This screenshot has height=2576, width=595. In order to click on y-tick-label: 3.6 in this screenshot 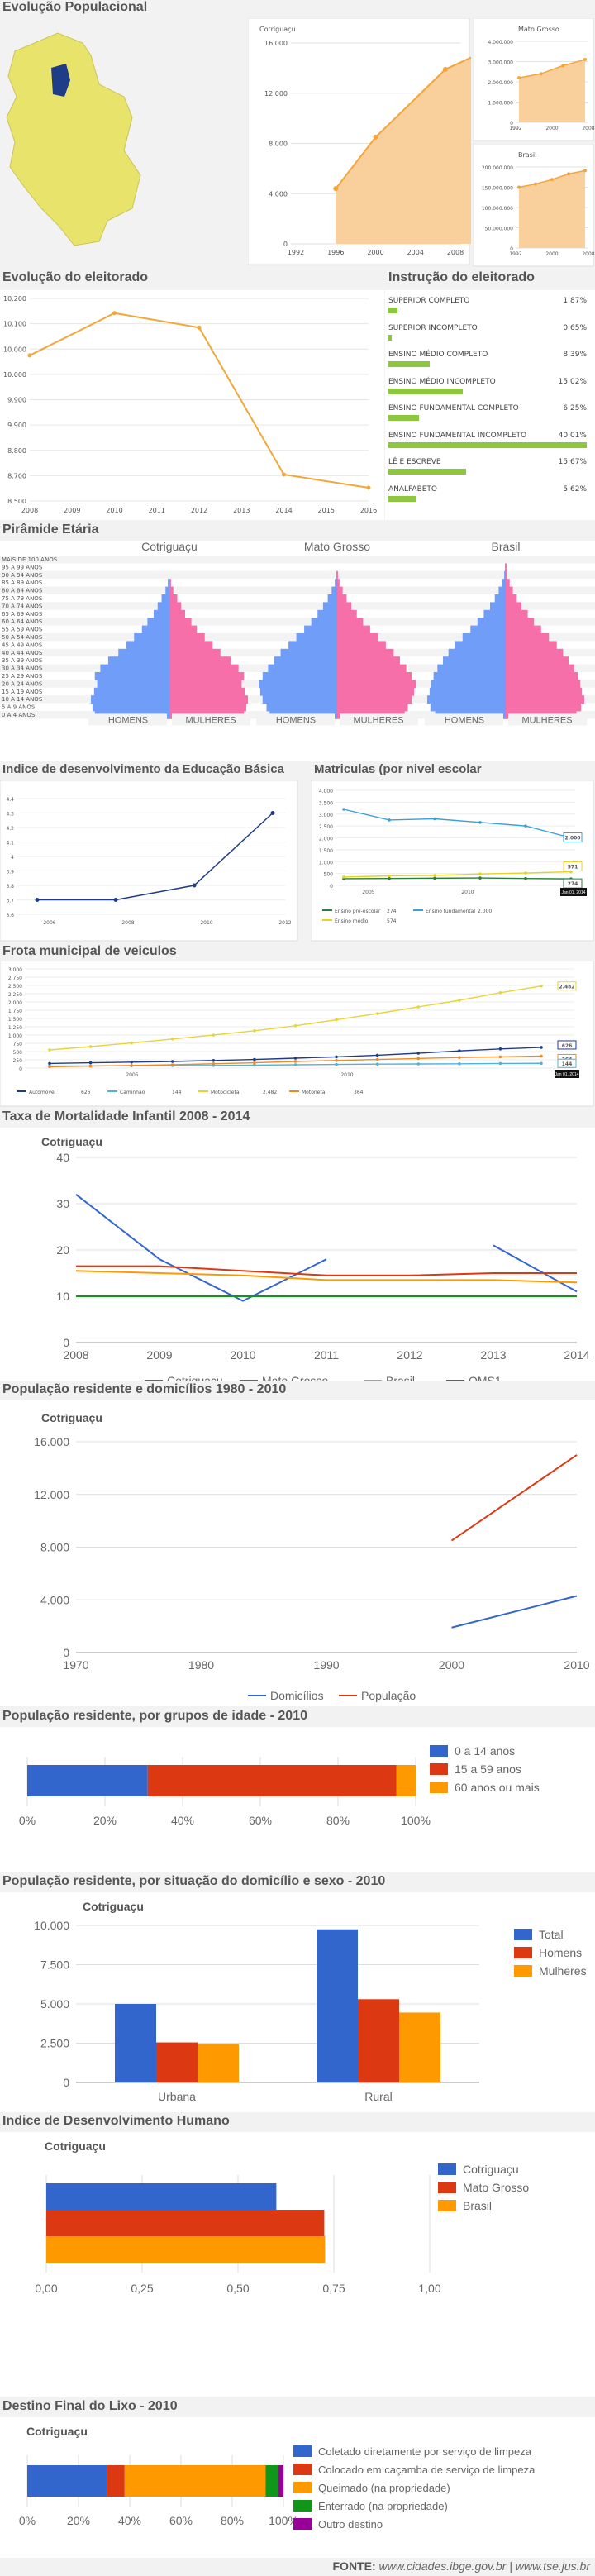, I will do `click(10, 915)`.